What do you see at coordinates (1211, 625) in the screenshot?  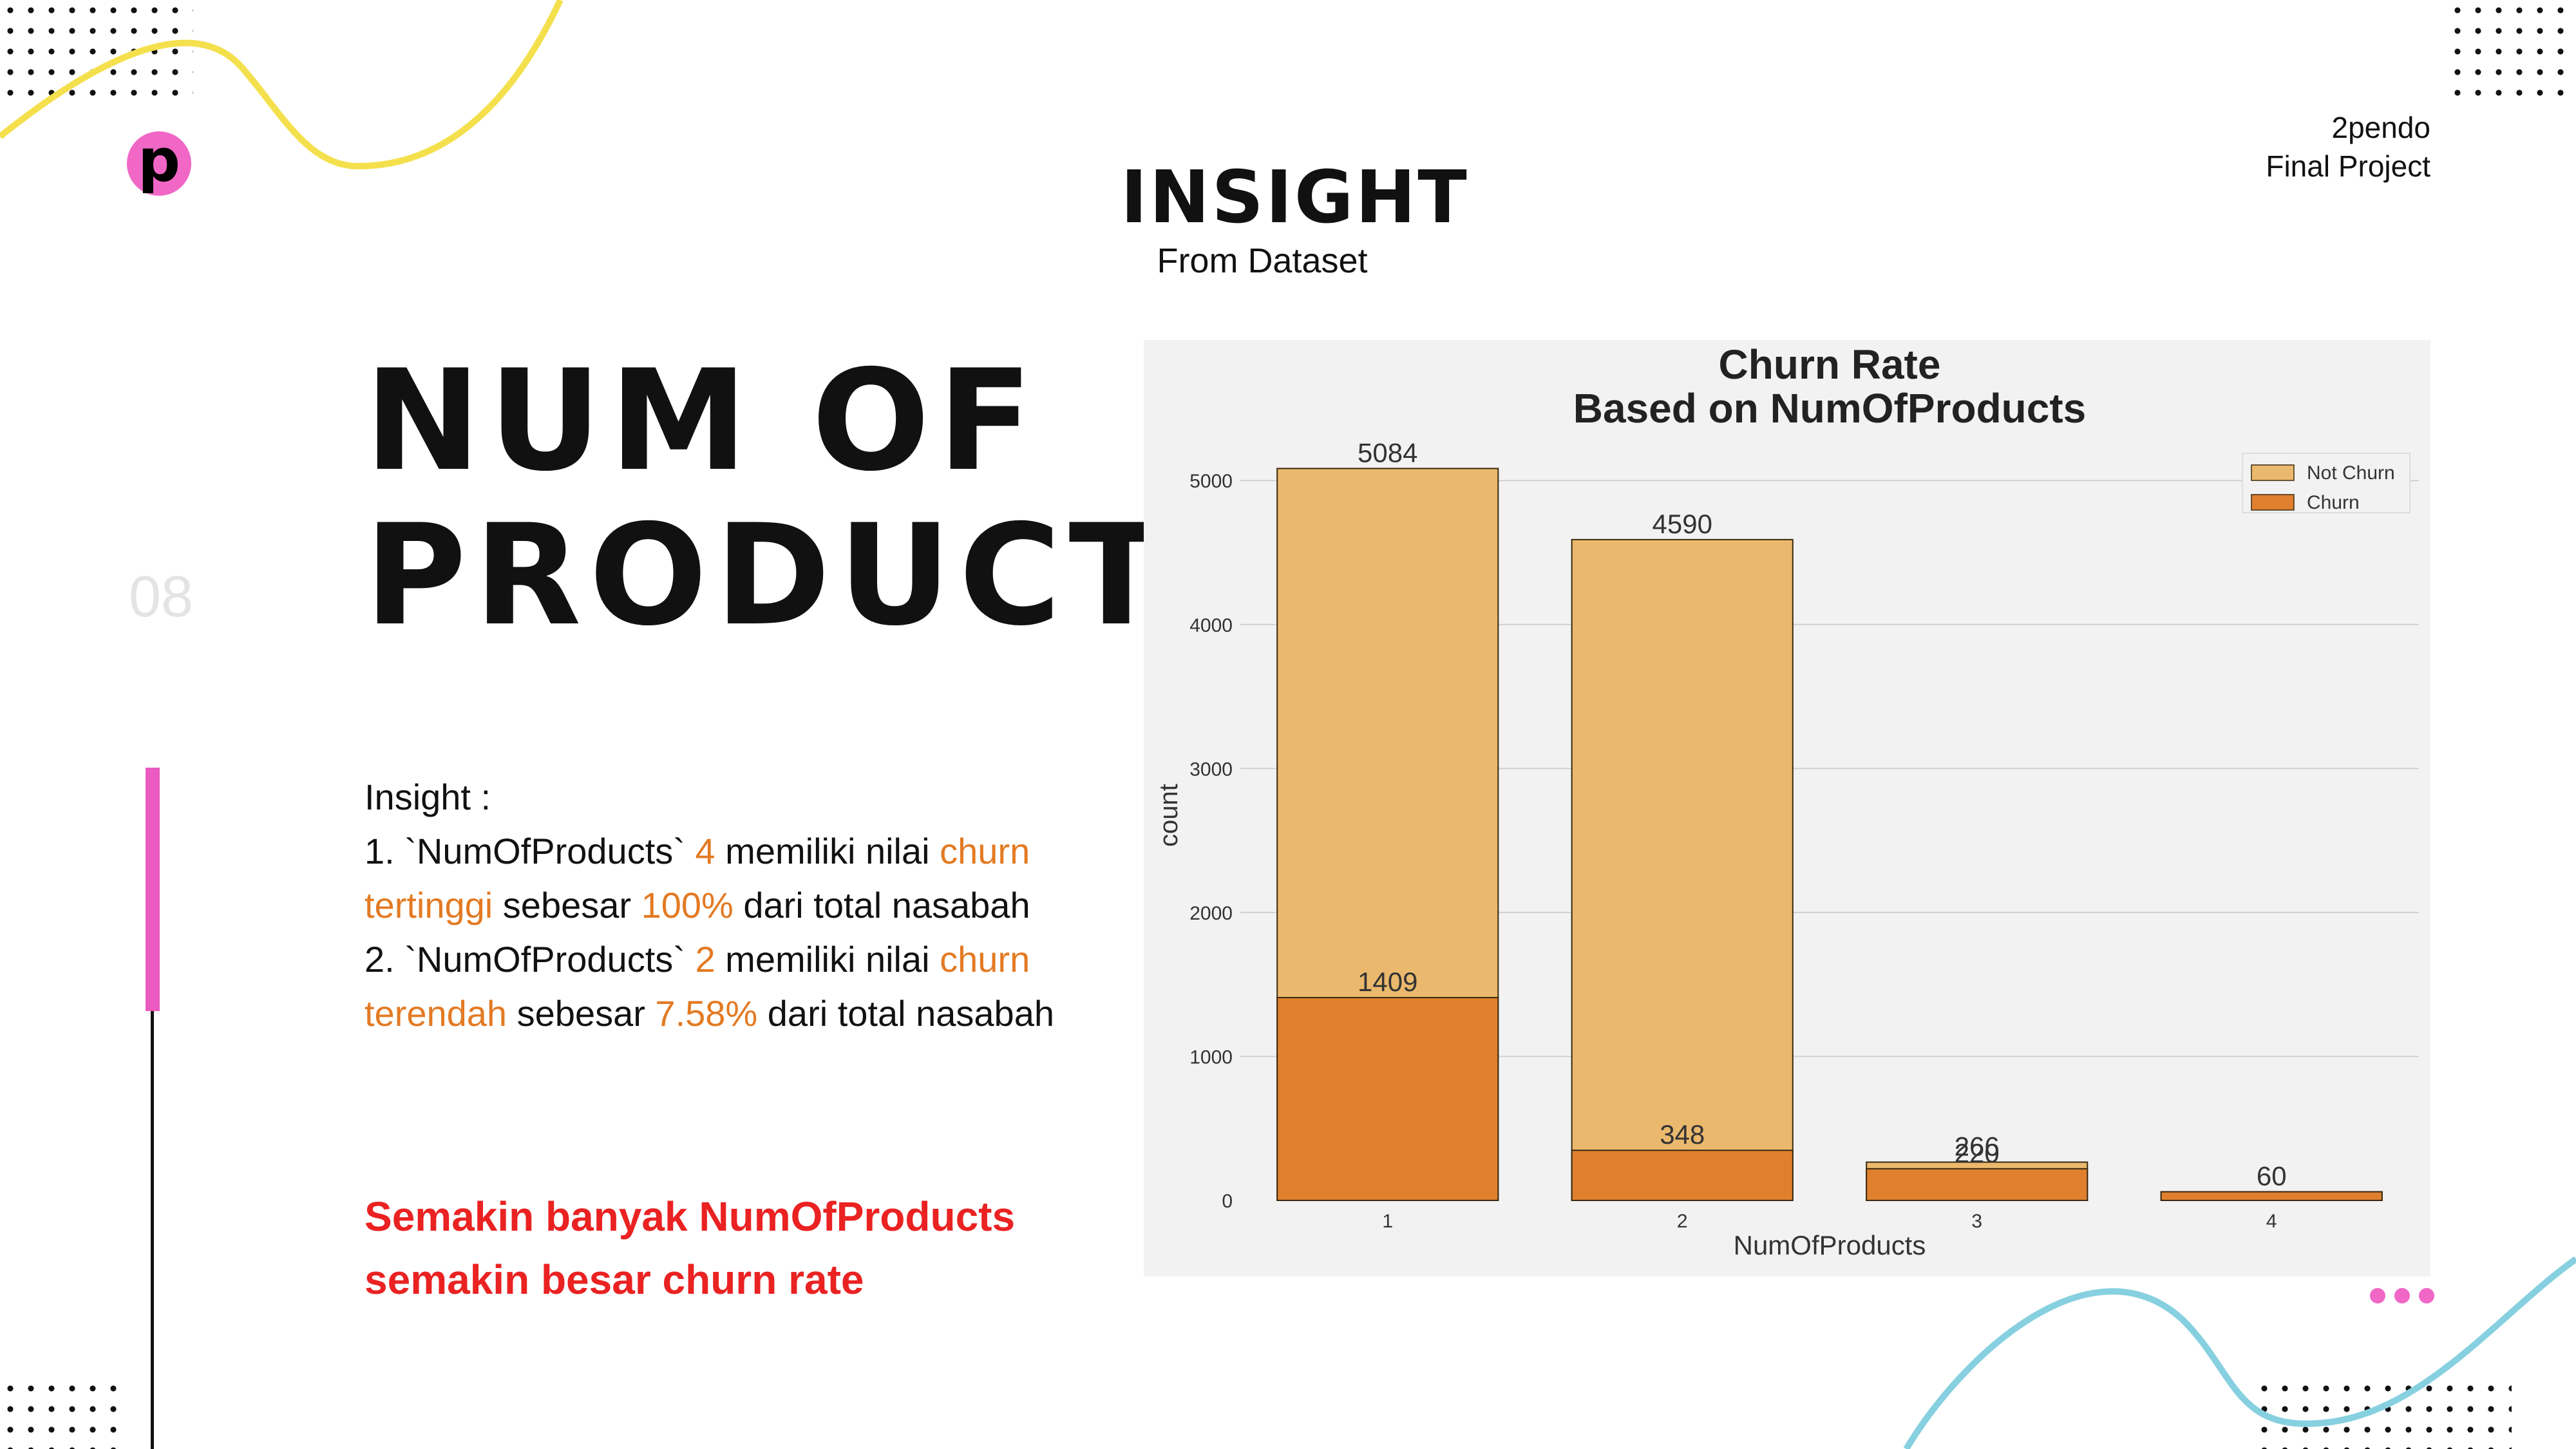 I see `y-tick-label: 4000` at bounding box center [1211, 625].